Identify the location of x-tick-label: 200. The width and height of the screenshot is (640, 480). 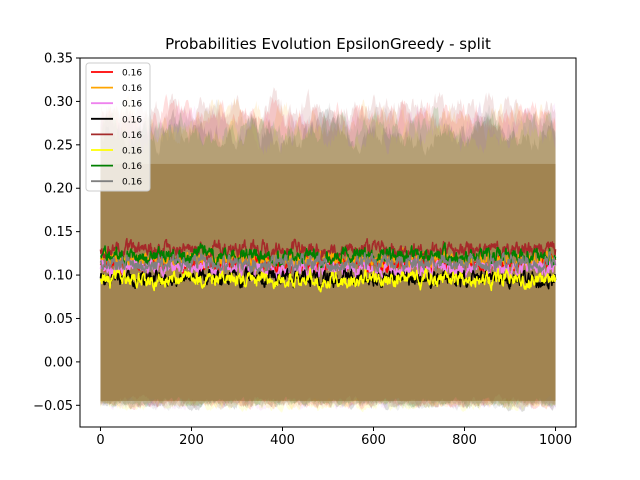
(191, 440).